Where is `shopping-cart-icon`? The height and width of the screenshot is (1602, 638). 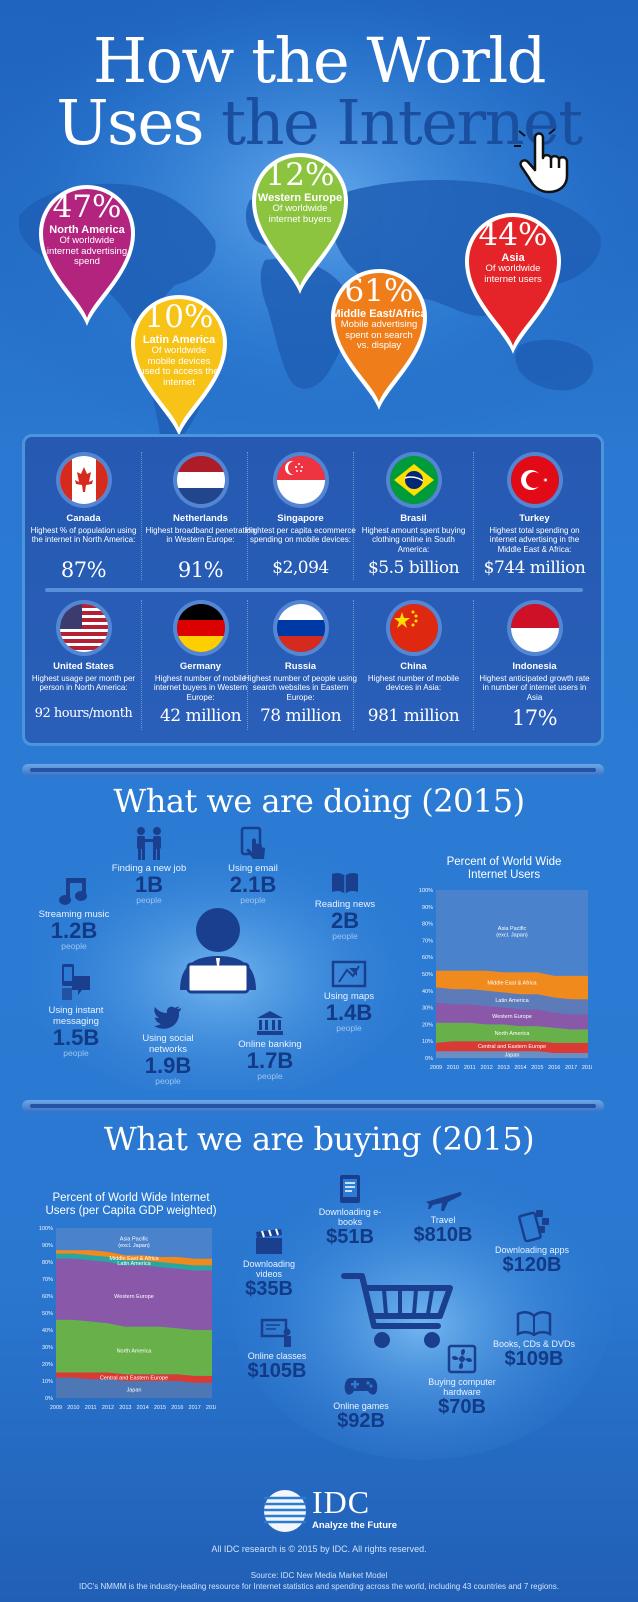
shopping-cart-icon is located at coordinates (397, 1310).